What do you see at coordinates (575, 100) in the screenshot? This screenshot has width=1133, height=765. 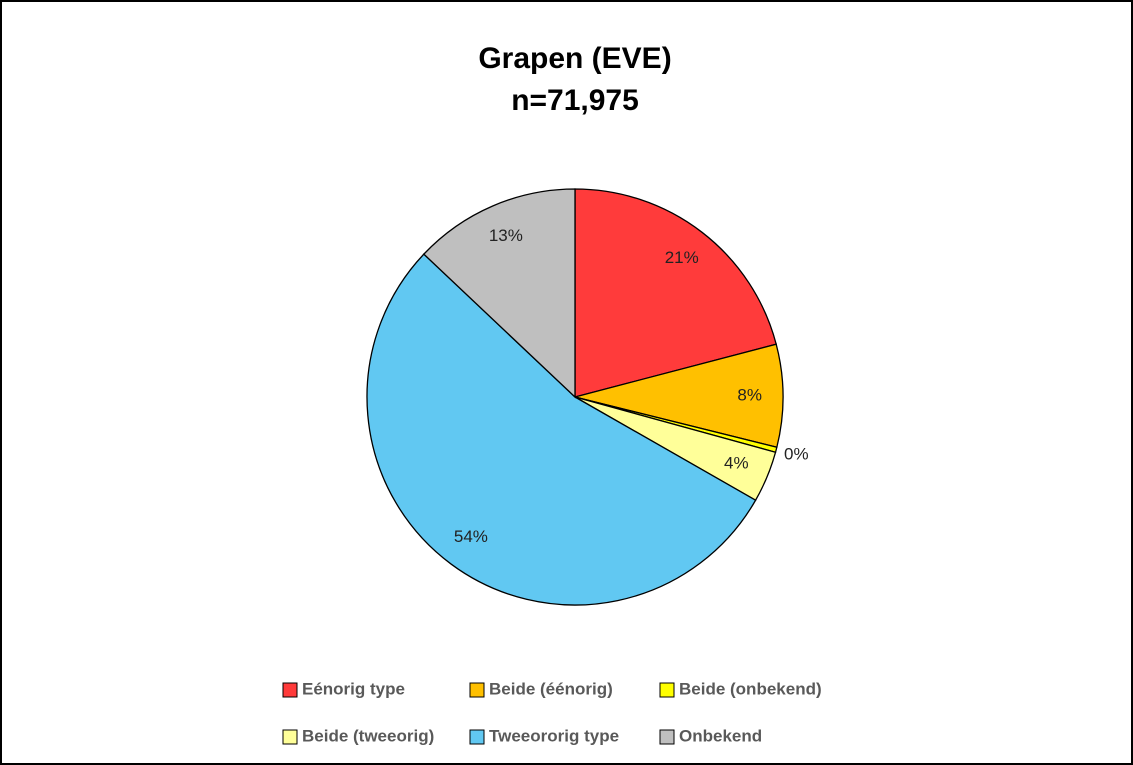 I see `chart-subtitle: n=71,975` at bounding box center [575, 100].